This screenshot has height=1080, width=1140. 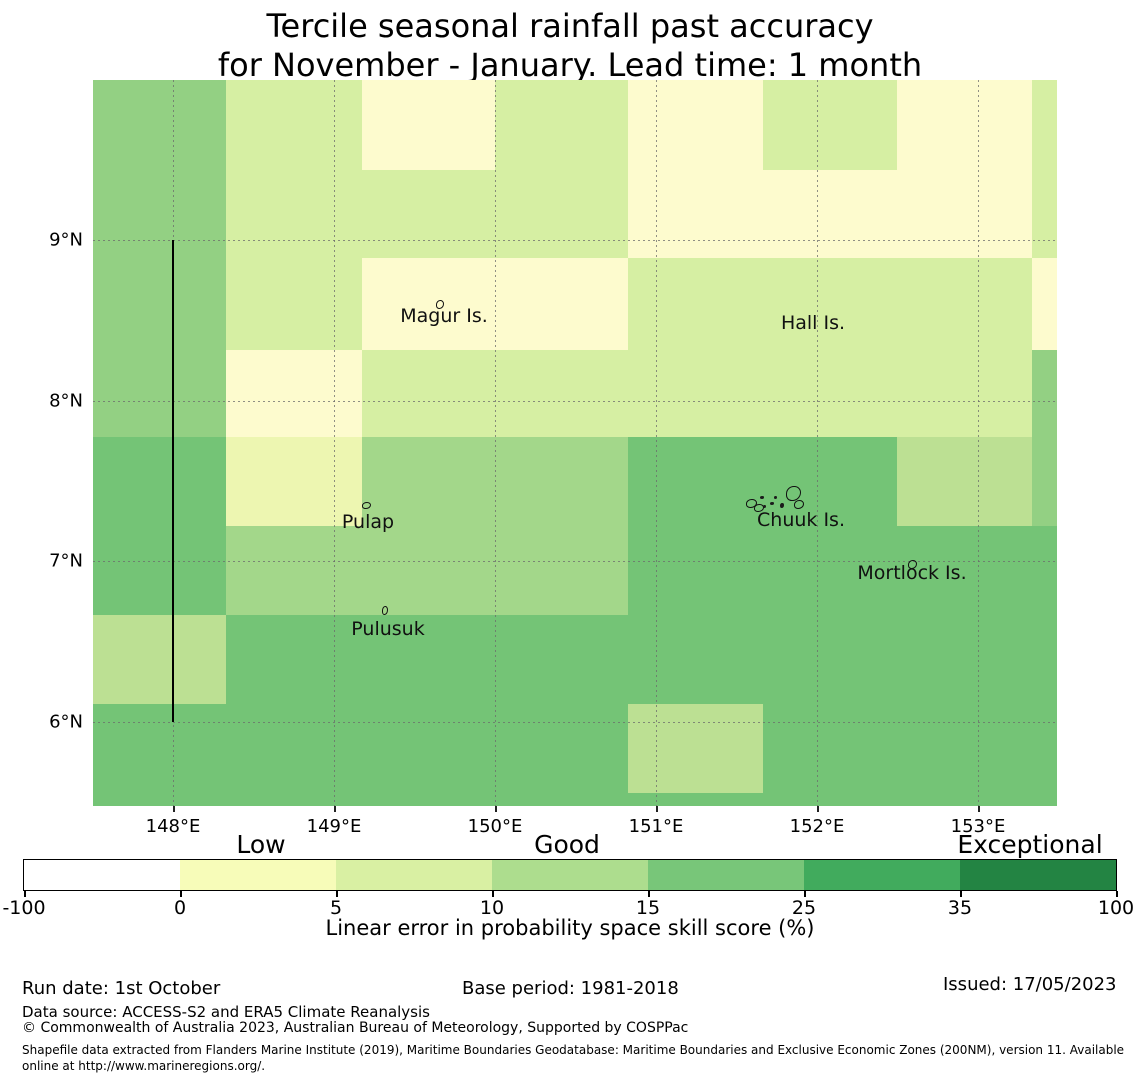 What do you see at coordinates (444, 316) in the screenshot?
I see `island-label: Magur Is.` at bounding box center [444, 316].